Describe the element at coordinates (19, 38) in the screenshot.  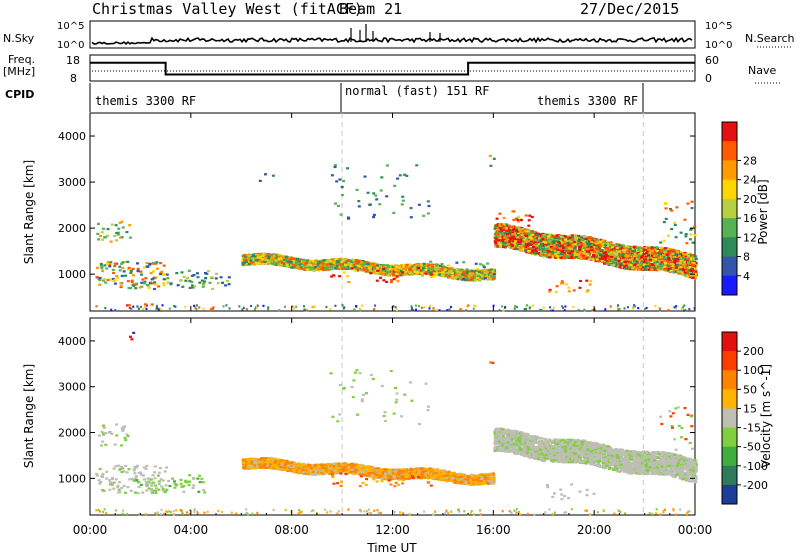
I see `sky-left-label: N.Sky` at that location.